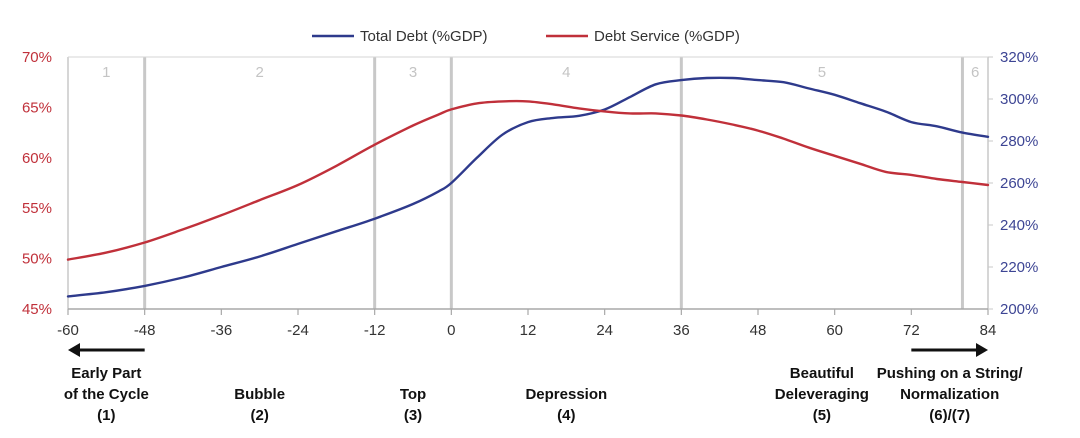  Describe the element at coordinates (145, 330) in the screenshot. I see `x-tick-label: -48` at that location.